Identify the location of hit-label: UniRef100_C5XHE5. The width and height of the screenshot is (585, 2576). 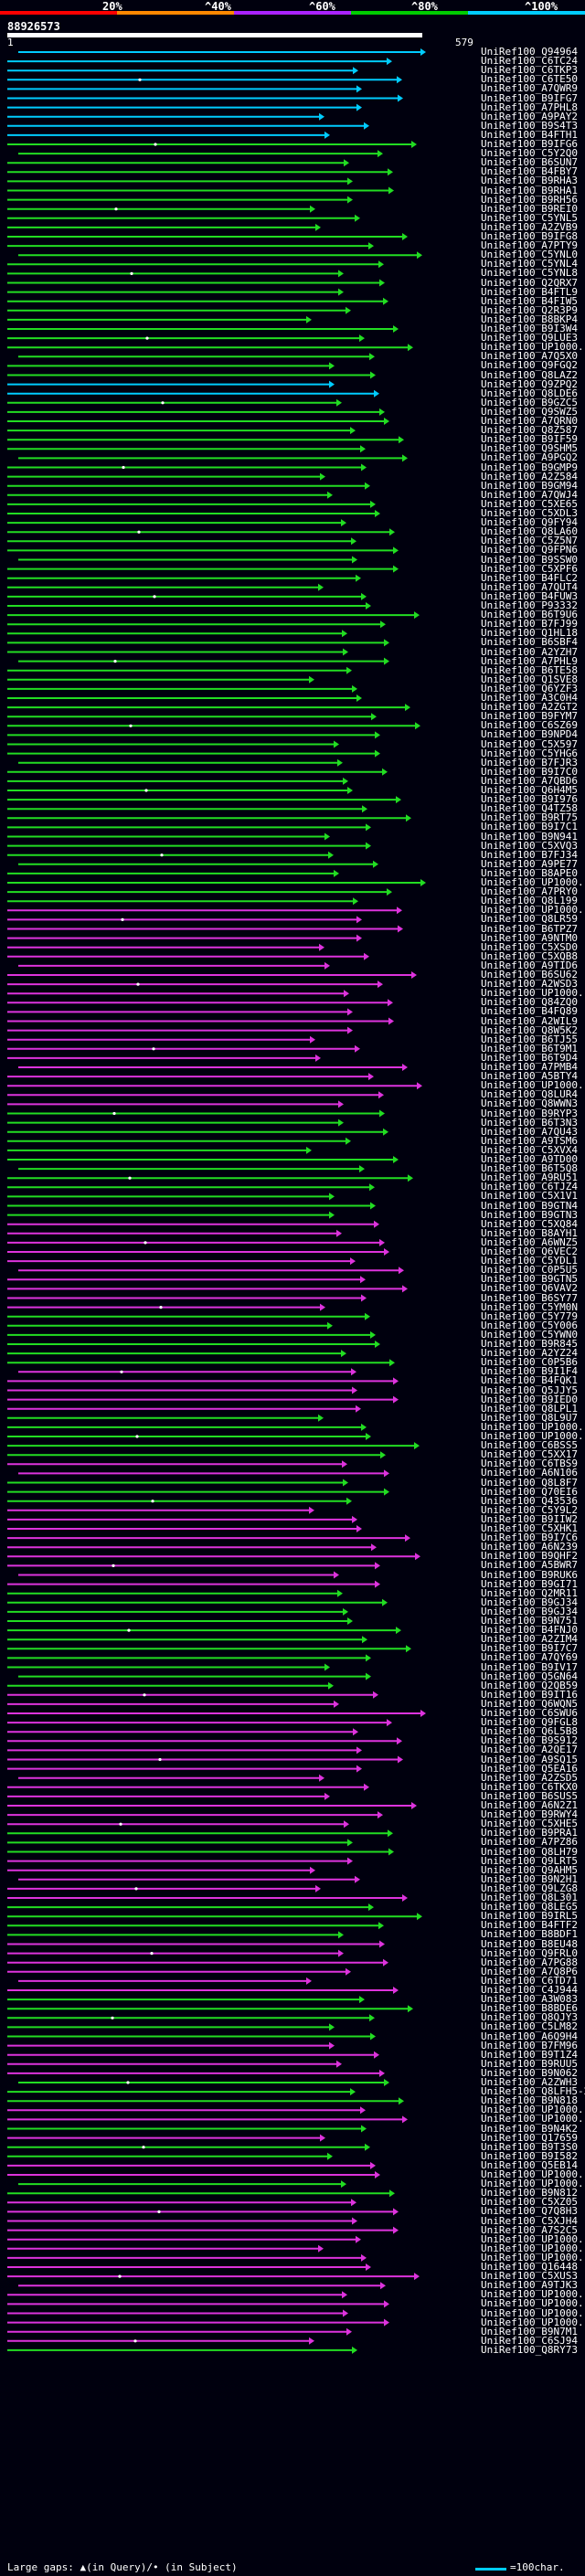
(530, 1824).